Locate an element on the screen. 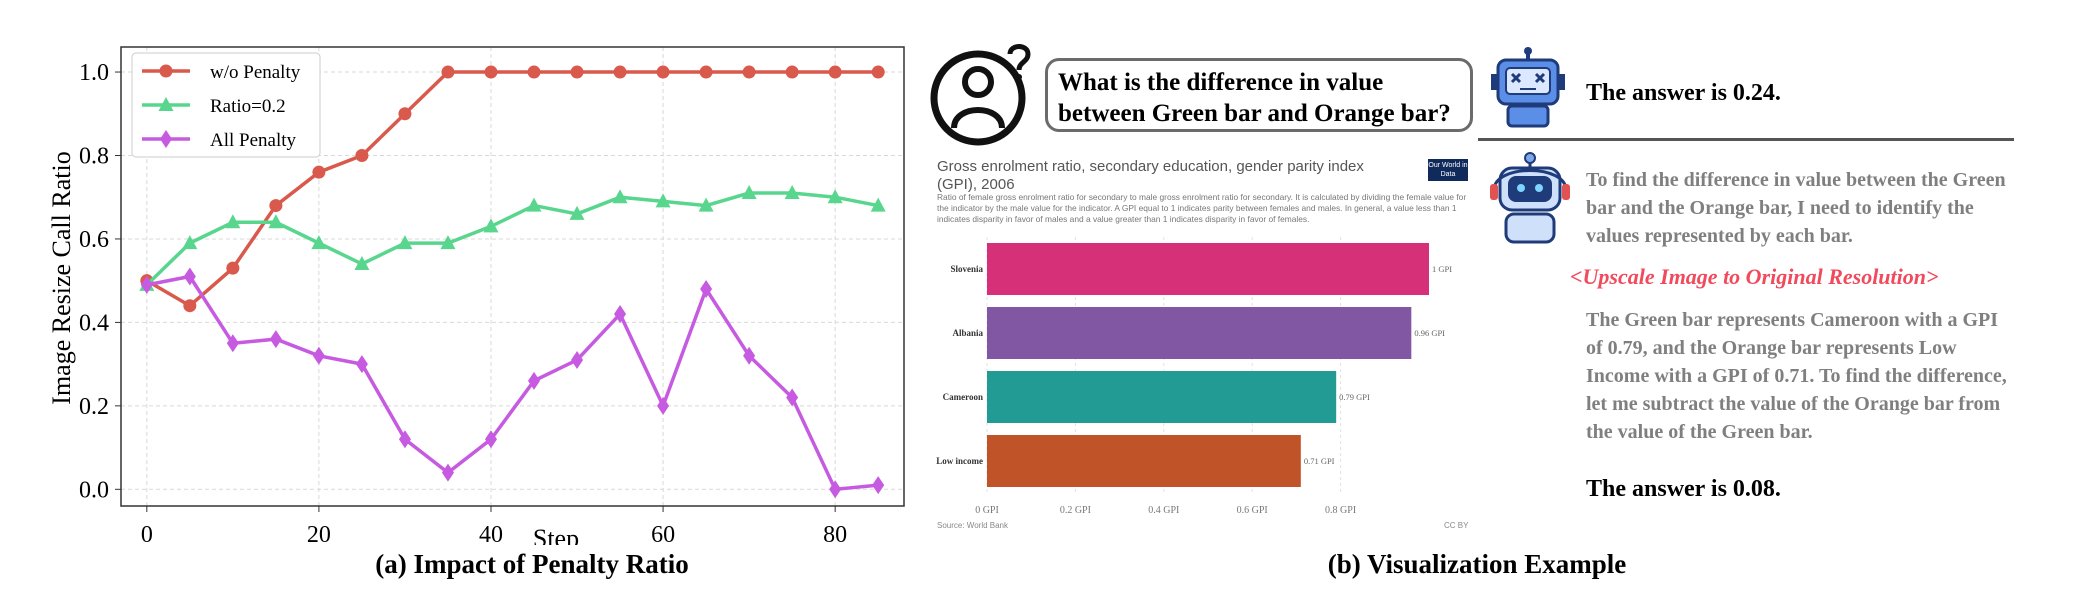 The width and height of the screenshot is (2084, 598). bar-category-label: Albania is located at coordinates (967, 333).